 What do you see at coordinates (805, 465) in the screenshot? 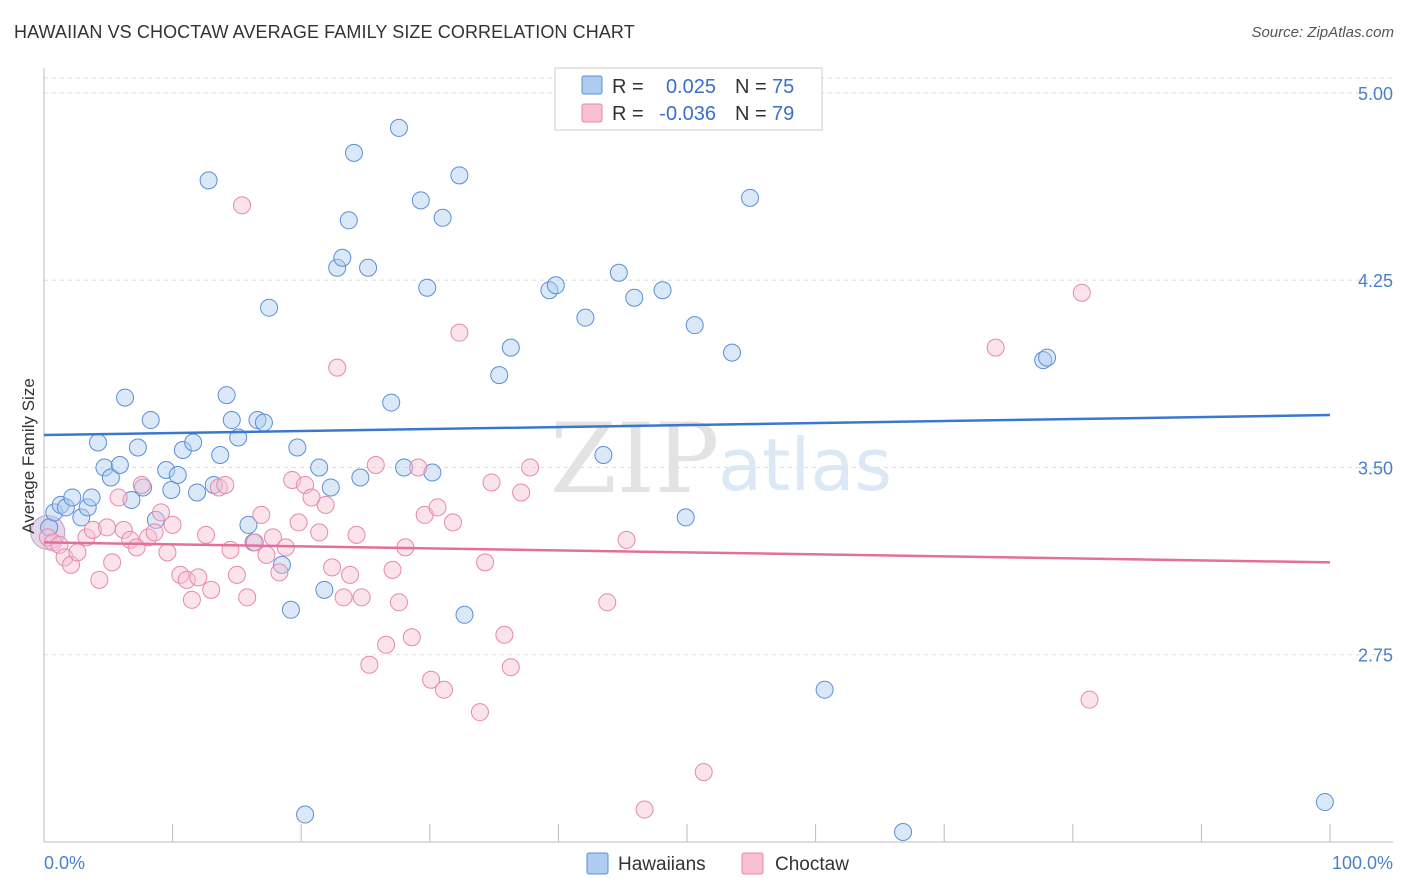
I see `watermark-atlas: atlas` at bounding box center [805, 465].